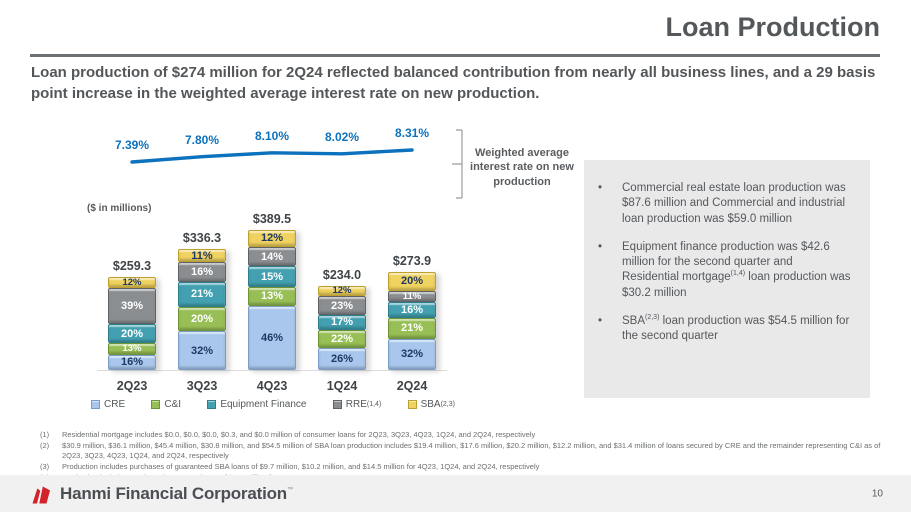 Image resolution: width=911 pixels, height=512 pixels. What do you see at coordinates (412, 296) in the screenshot?
I see `segment-rre: 11%` at bounding box center [412, 296].